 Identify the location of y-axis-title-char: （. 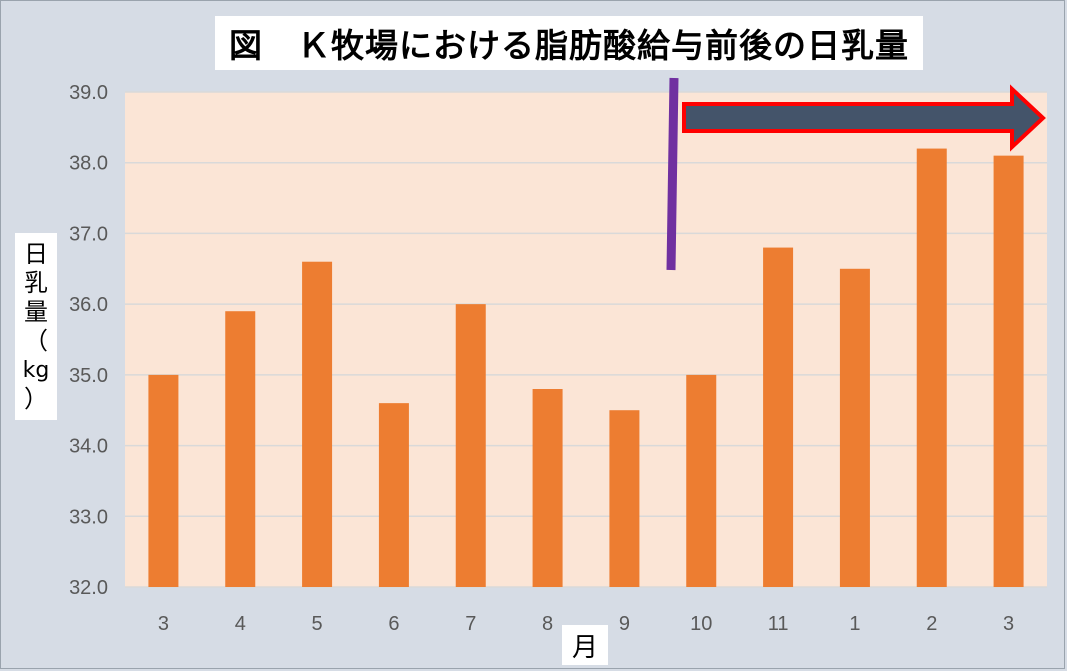
(36, 340).